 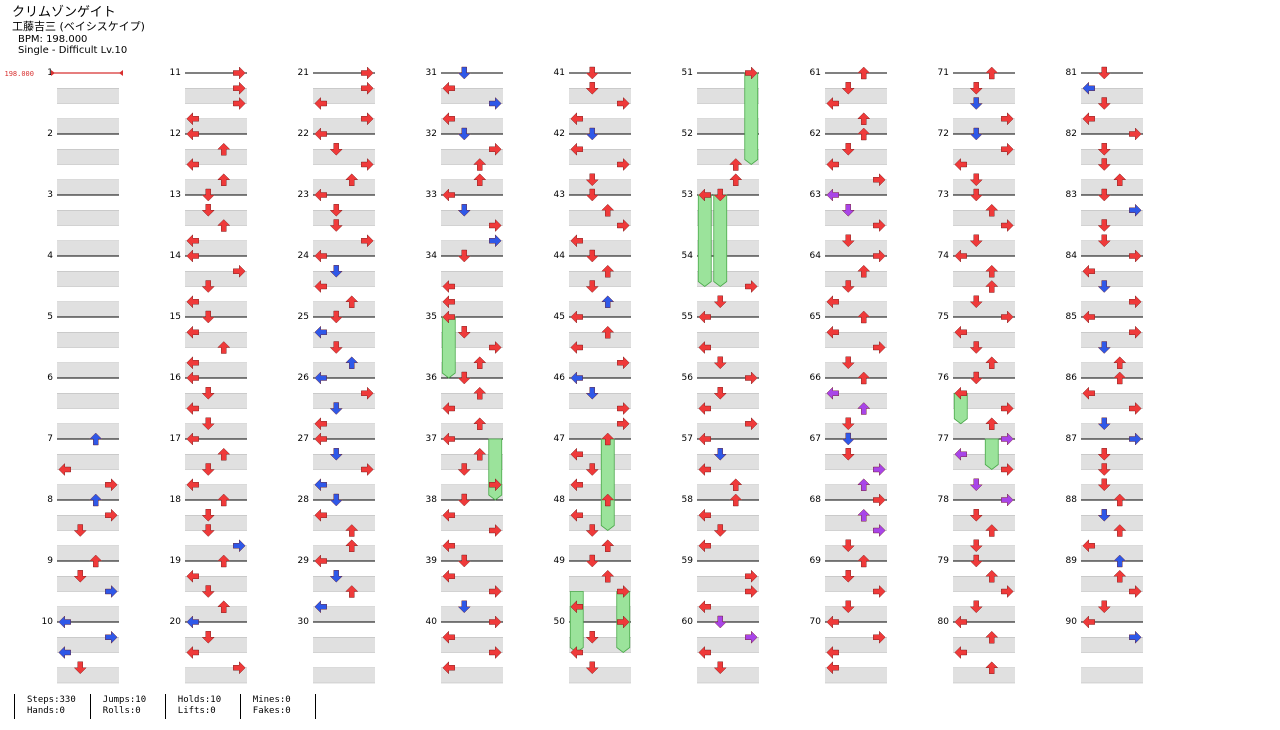 I want to click on measure-number: 68, so click(x=816, y=500).